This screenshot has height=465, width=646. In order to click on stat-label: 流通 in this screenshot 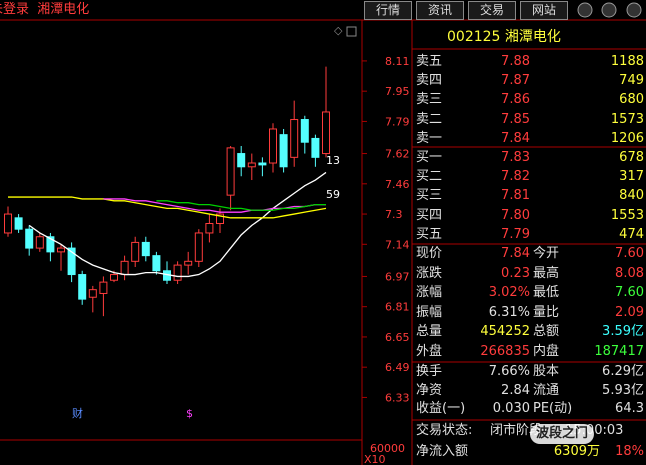, I will do `click(546, 390)`.